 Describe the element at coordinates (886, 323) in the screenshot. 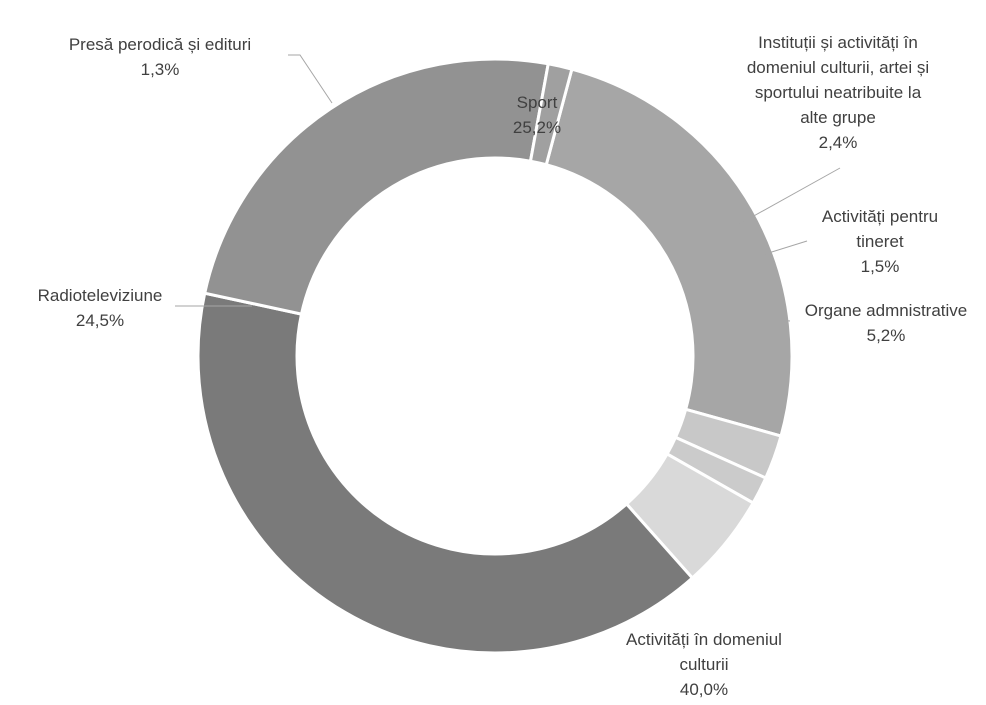

I see `data-label-3: Organe admnistrative 5,2%` at that location.